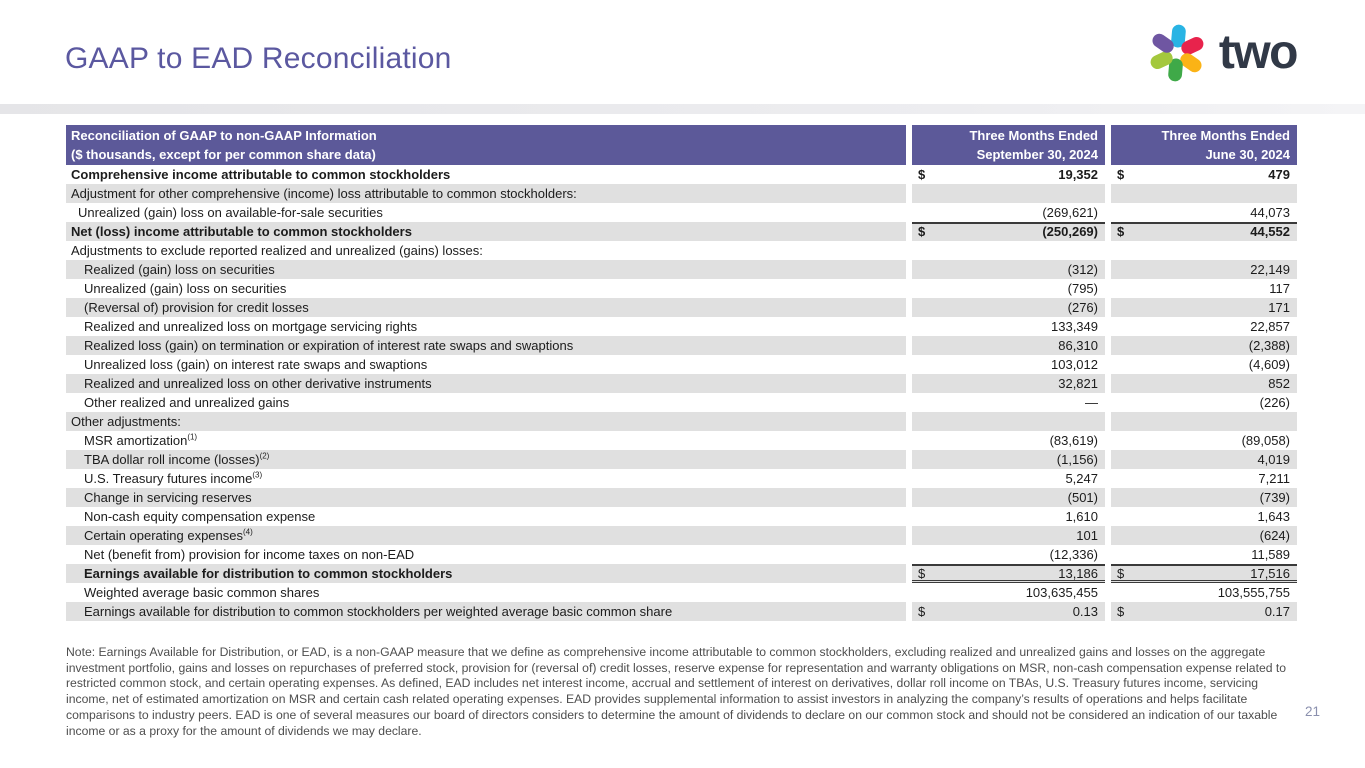 This screenshot has width=1365, height=768. I want to click on row-label: Unrealized (gain) loss on securities, so click(185, 288).